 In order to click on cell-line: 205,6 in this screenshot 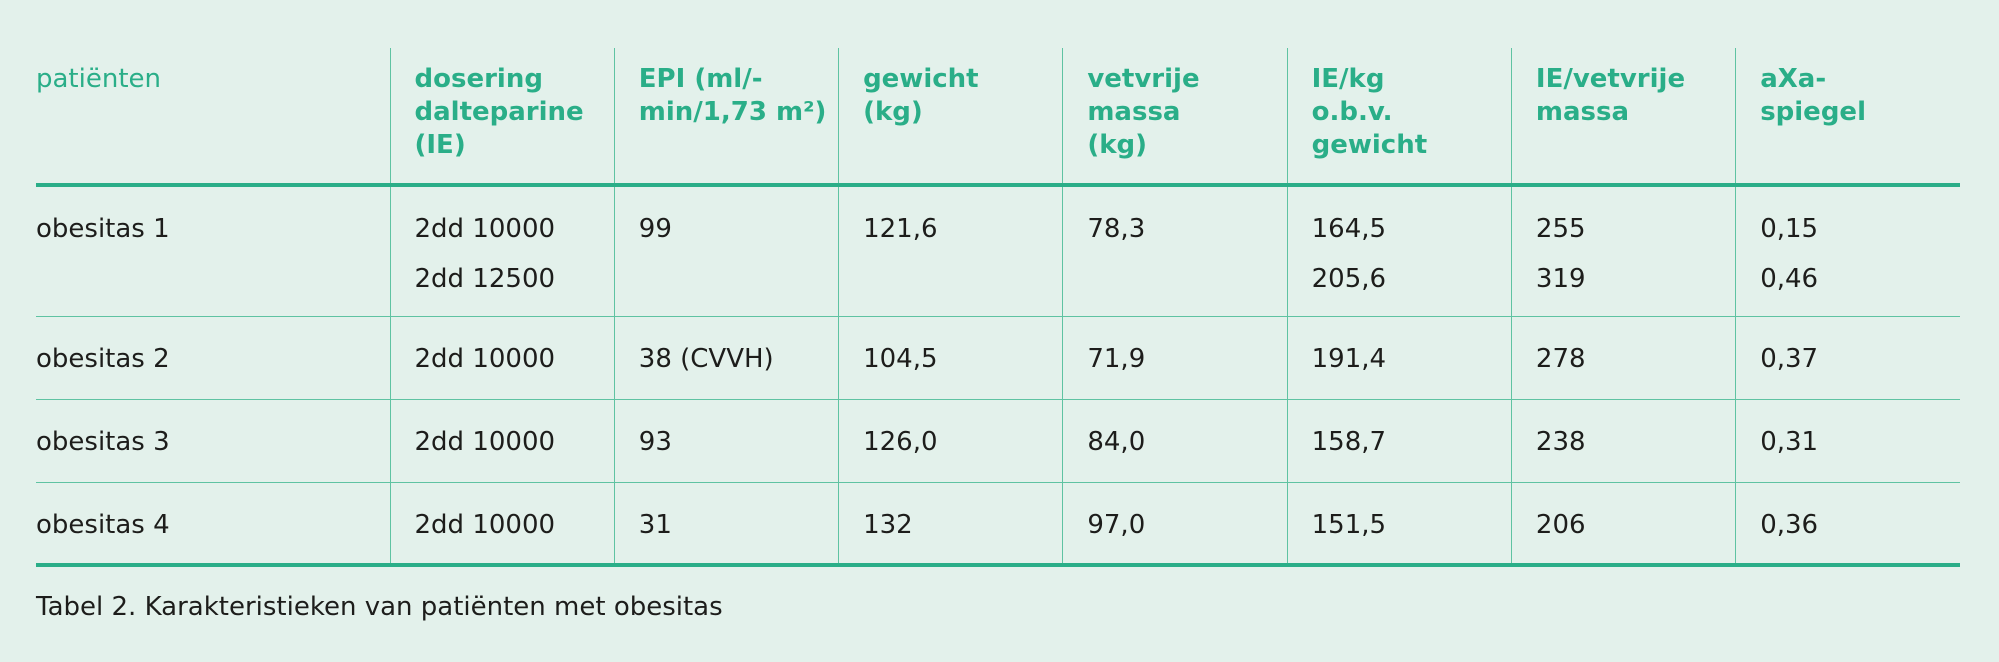, I will do `click(1349, 279)`.